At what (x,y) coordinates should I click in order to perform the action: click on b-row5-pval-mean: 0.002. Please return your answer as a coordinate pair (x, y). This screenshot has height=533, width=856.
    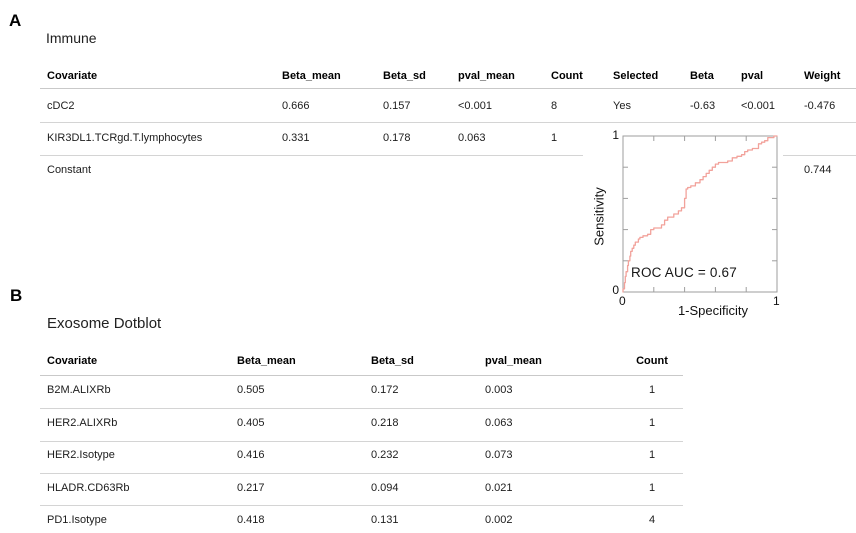
    Looking at the image, I should click on (499, 520).